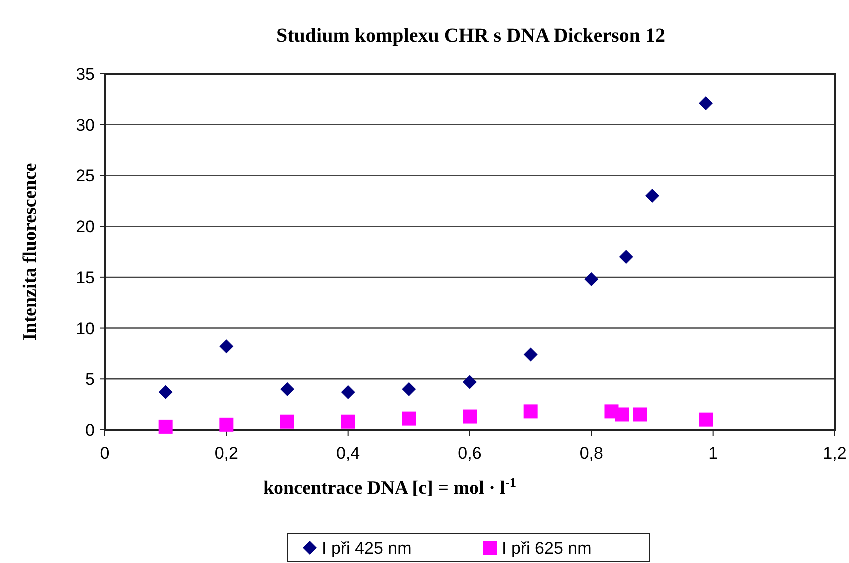 This screenshot has height=563, width=849. I want to click on x-tick-label: 1,2, so click(835, 453).